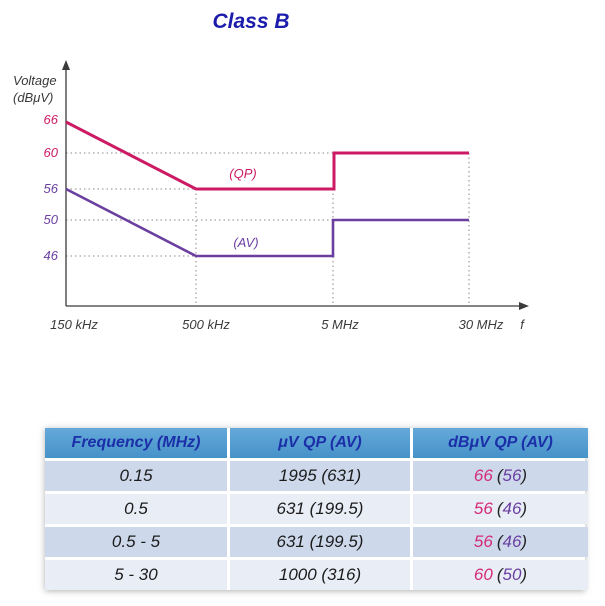 The height and width of the screenshot is (606, 605). I want to click on x-axis-arrow-icon, so click(524, 306).